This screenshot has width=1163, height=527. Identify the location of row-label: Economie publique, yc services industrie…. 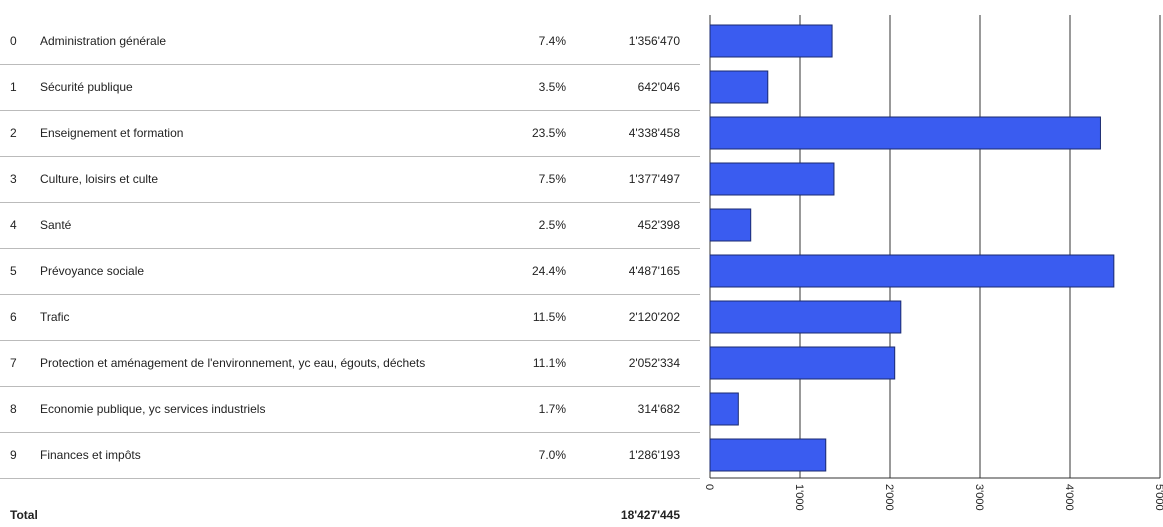
(153, 408).